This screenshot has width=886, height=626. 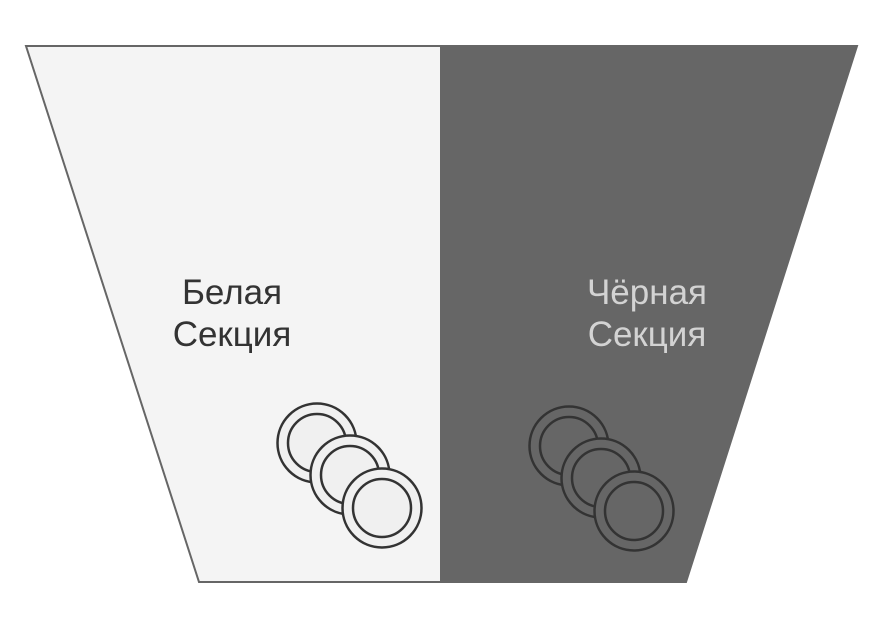 I want to click on black-section-label: Чёрная Секция, so click(x=647, y=314).